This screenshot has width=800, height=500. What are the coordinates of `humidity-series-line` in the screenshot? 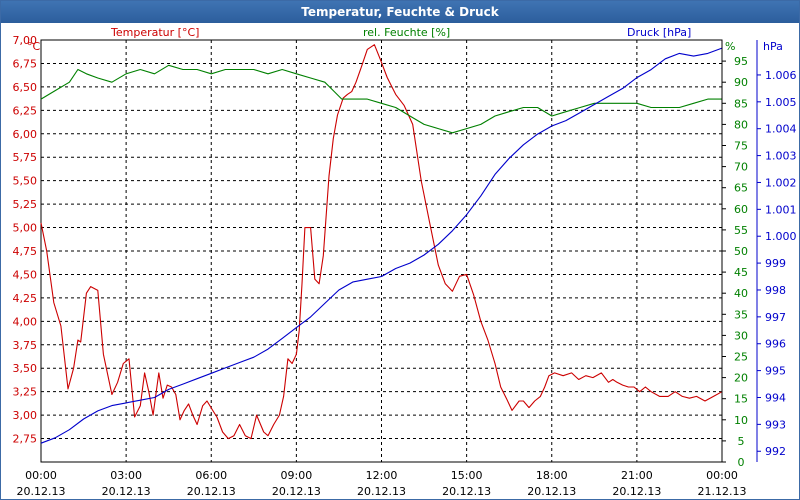 It's located at (381, 99).